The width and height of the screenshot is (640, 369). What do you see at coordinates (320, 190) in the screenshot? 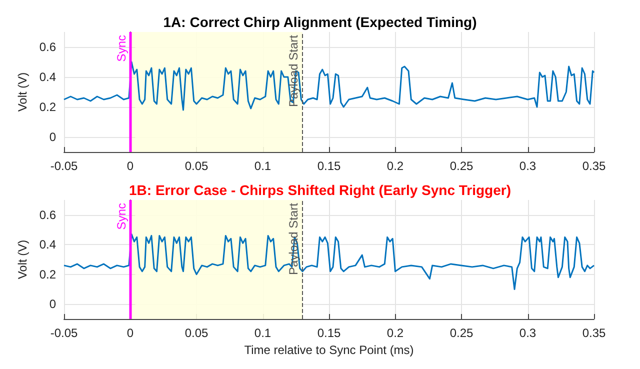
I see `chart-title: 1B: Error Case - Chirps Shifted Right (Early Sync Trigger)` at bounding box center [320, 190].